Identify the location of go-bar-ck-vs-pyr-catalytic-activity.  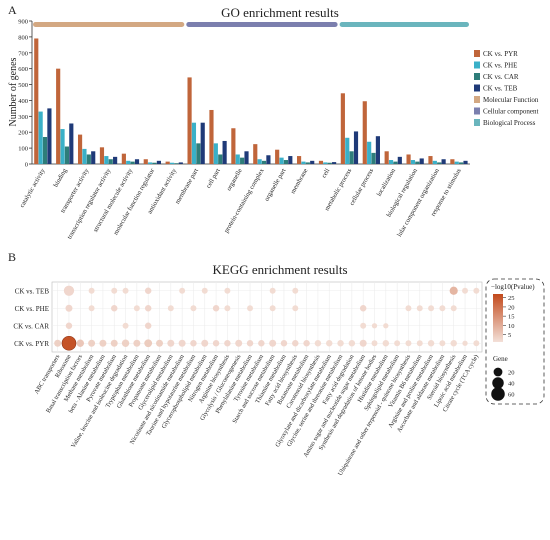
(36, 101).